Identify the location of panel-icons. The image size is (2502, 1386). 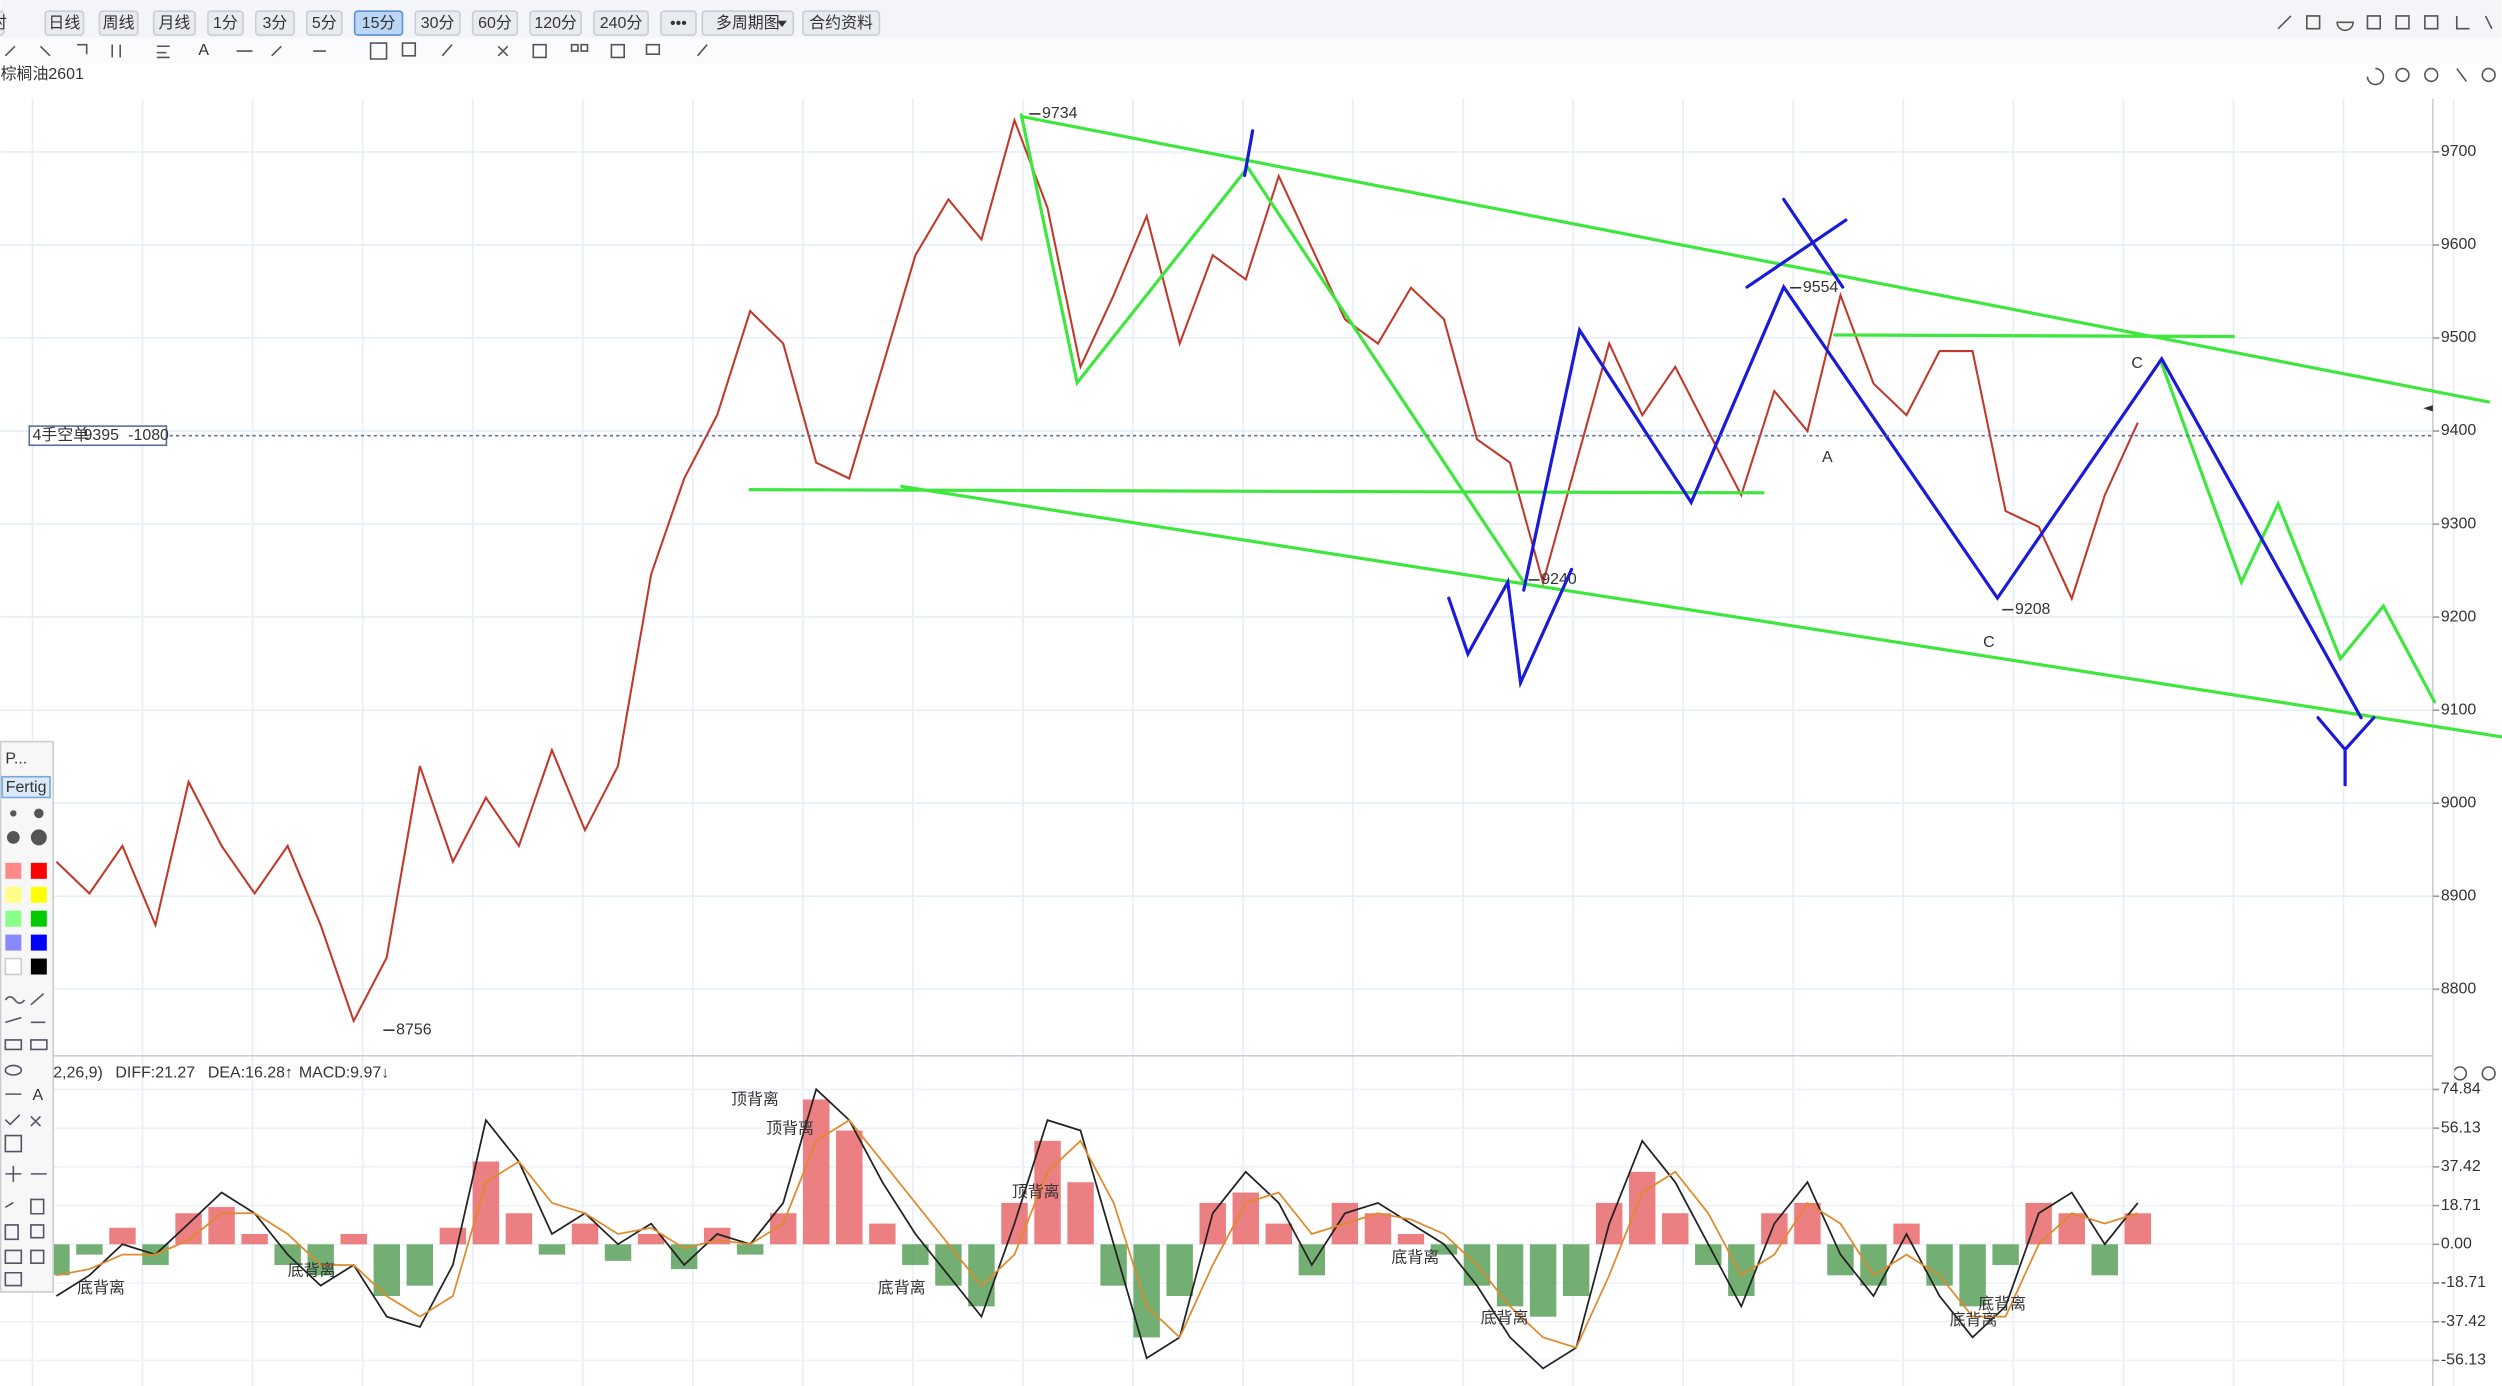
(26, 1140).